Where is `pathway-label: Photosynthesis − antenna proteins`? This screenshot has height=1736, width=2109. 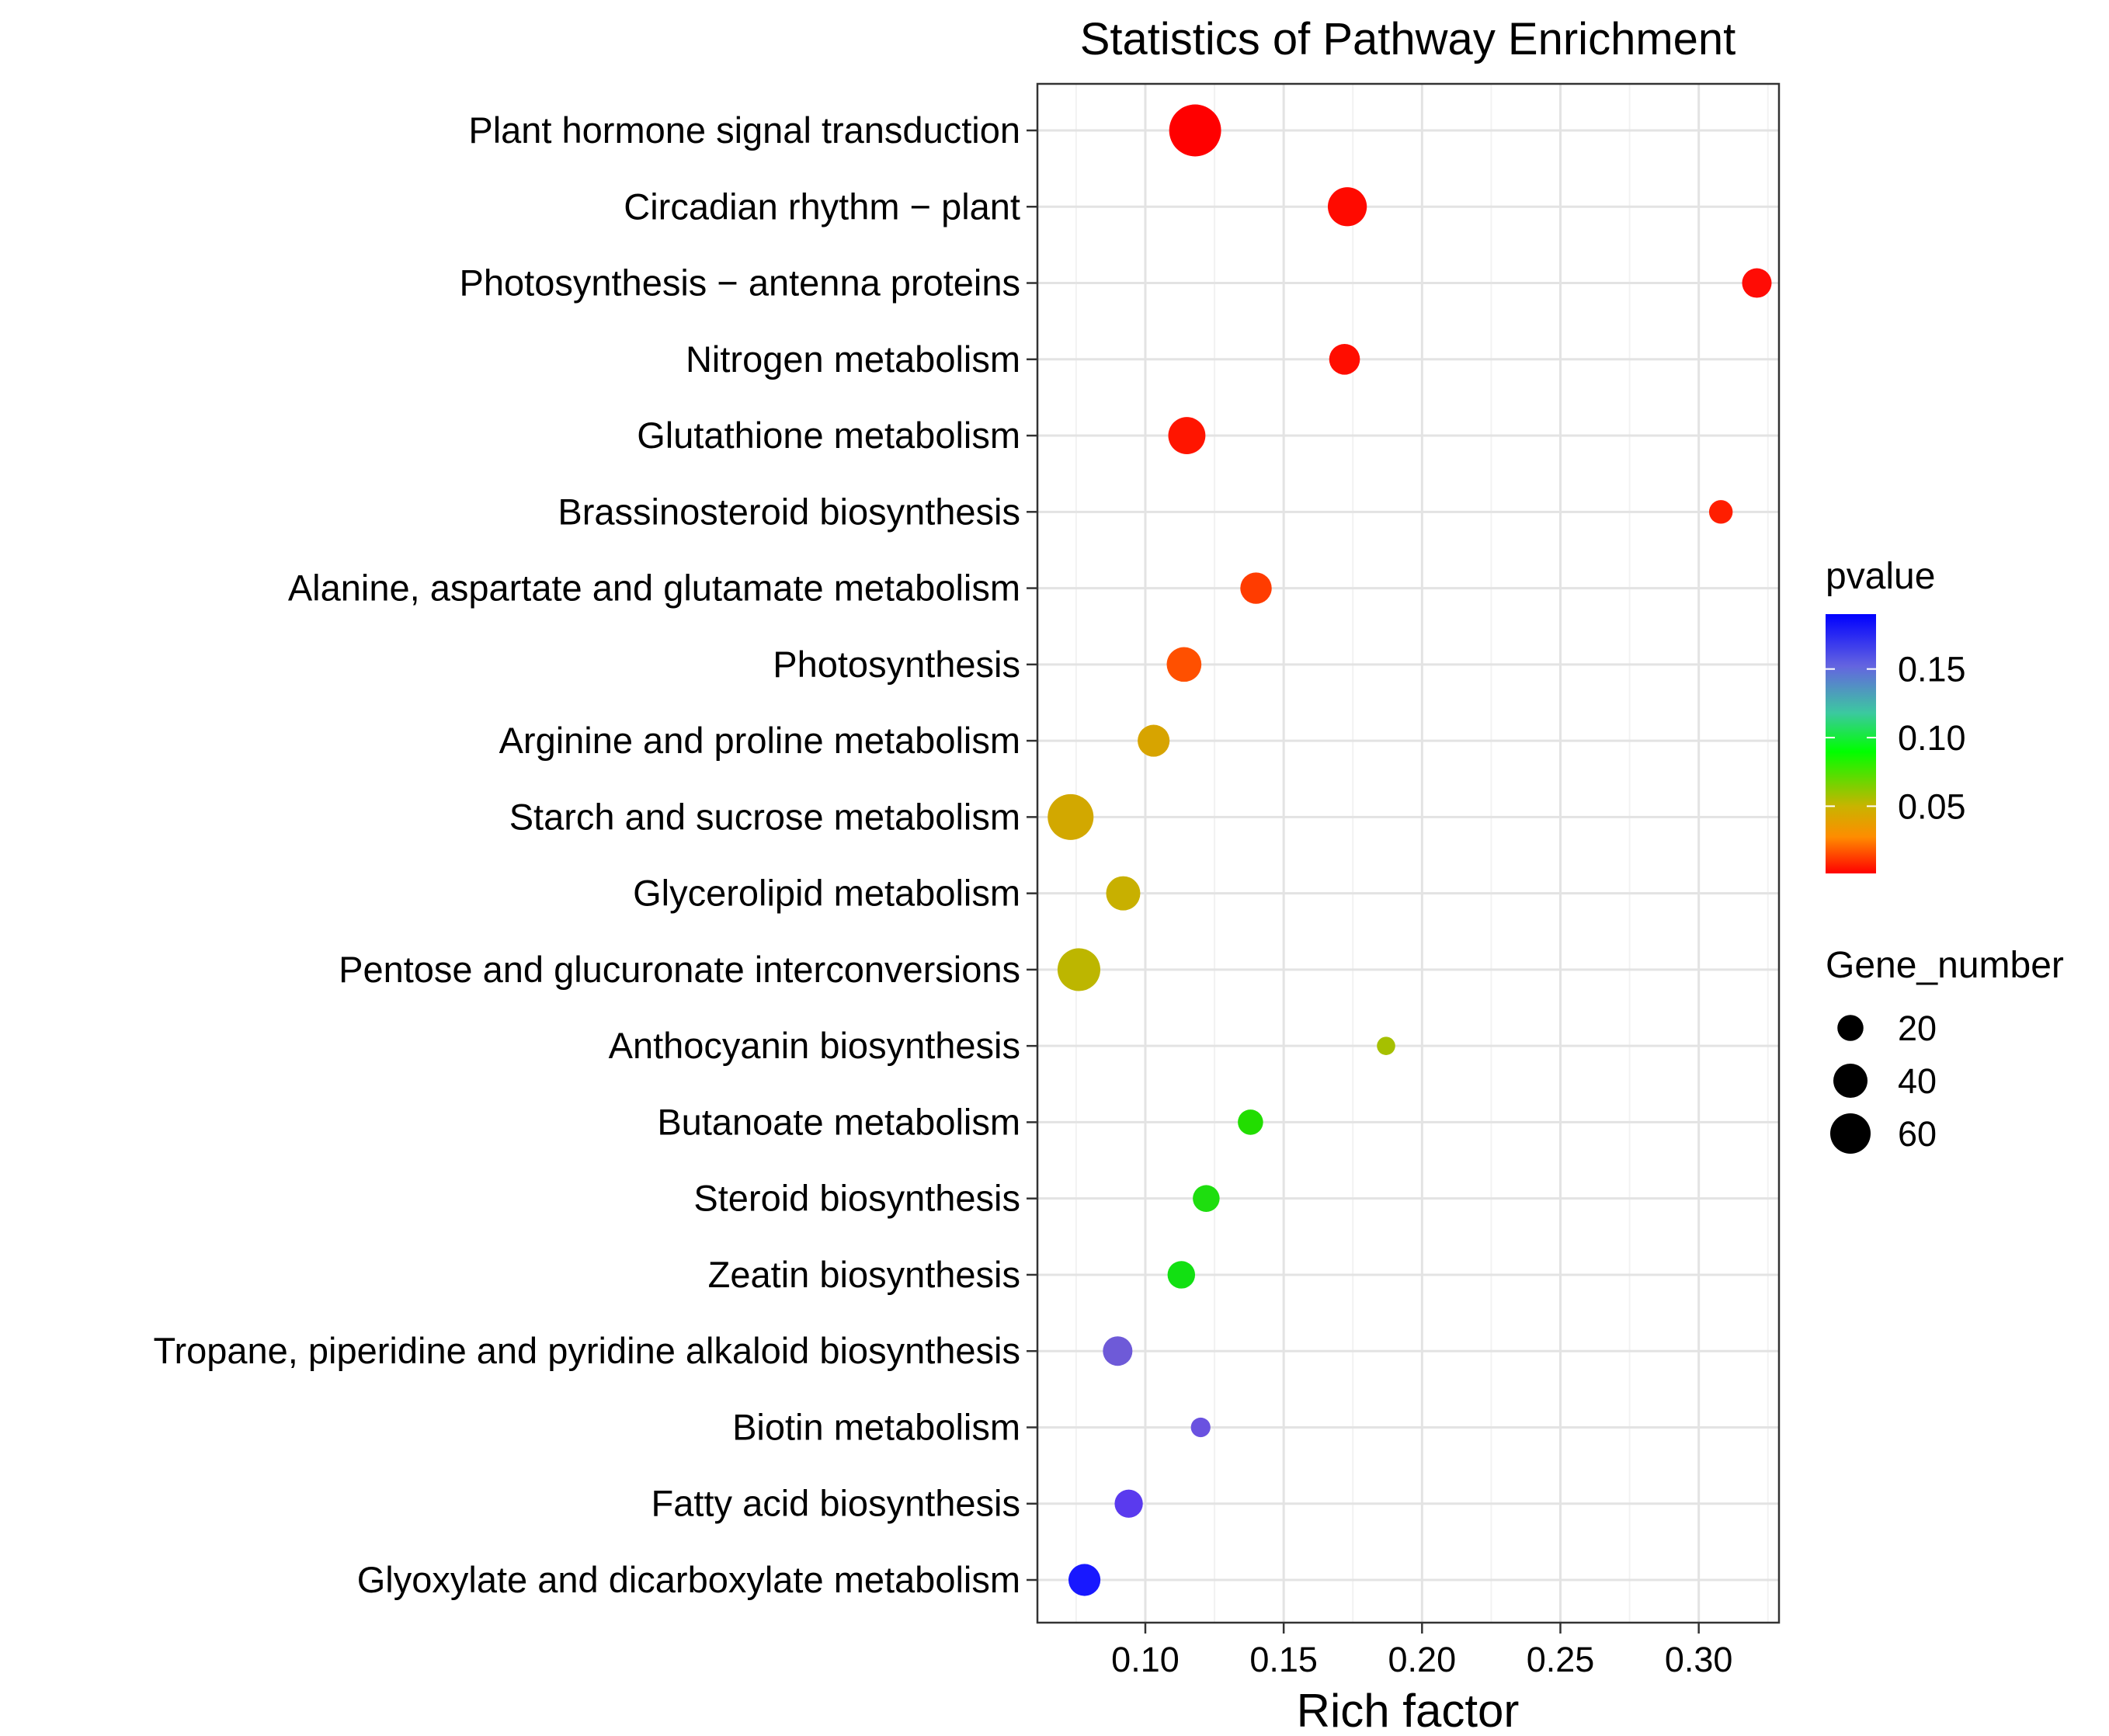 pathway-label: Photosynthesis − antenna proteins is located at coordinates (740, 283).